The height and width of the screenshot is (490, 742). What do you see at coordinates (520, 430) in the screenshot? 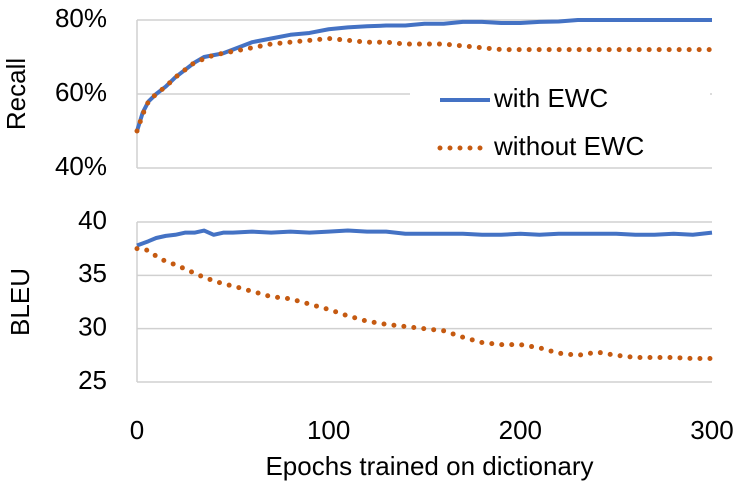
I see `x-tick-label: 200` at bounding box center [520, 430].